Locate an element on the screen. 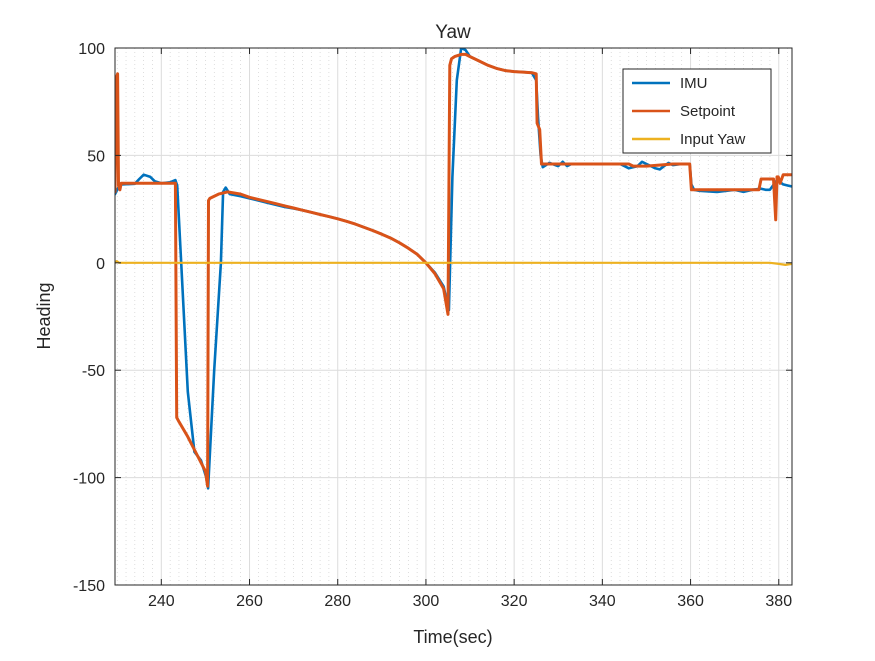  y-tick-label: 100 is located at coordinates (91, 49).